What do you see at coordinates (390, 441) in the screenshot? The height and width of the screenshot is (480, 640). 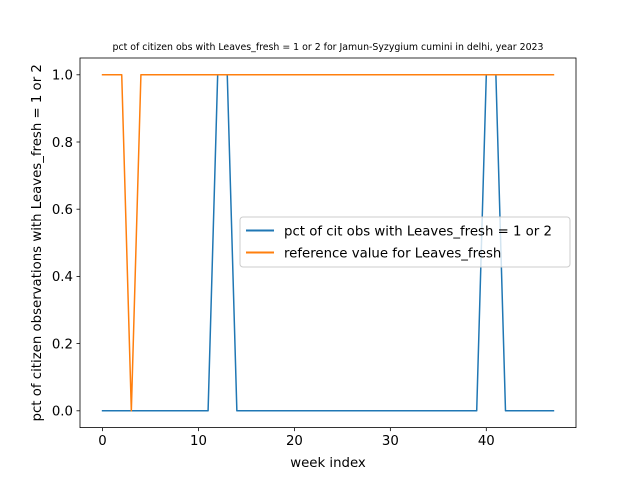 I see `x-tick-label: 30` at bounding box center [390, 441].